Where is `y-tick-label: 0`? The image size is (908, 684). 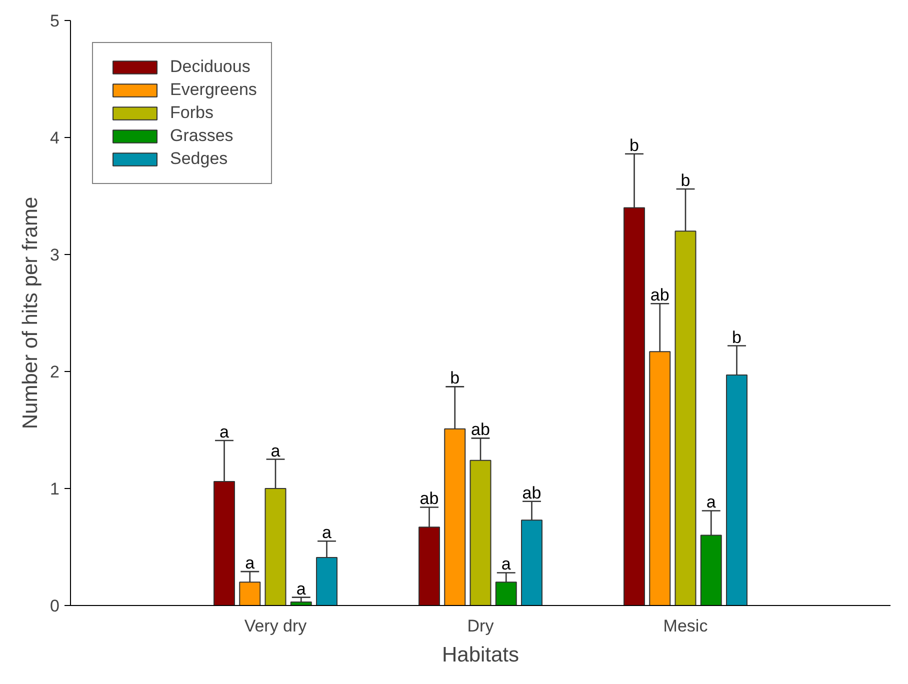 y-tick-label: 0 is located at coordinates (55, 606).